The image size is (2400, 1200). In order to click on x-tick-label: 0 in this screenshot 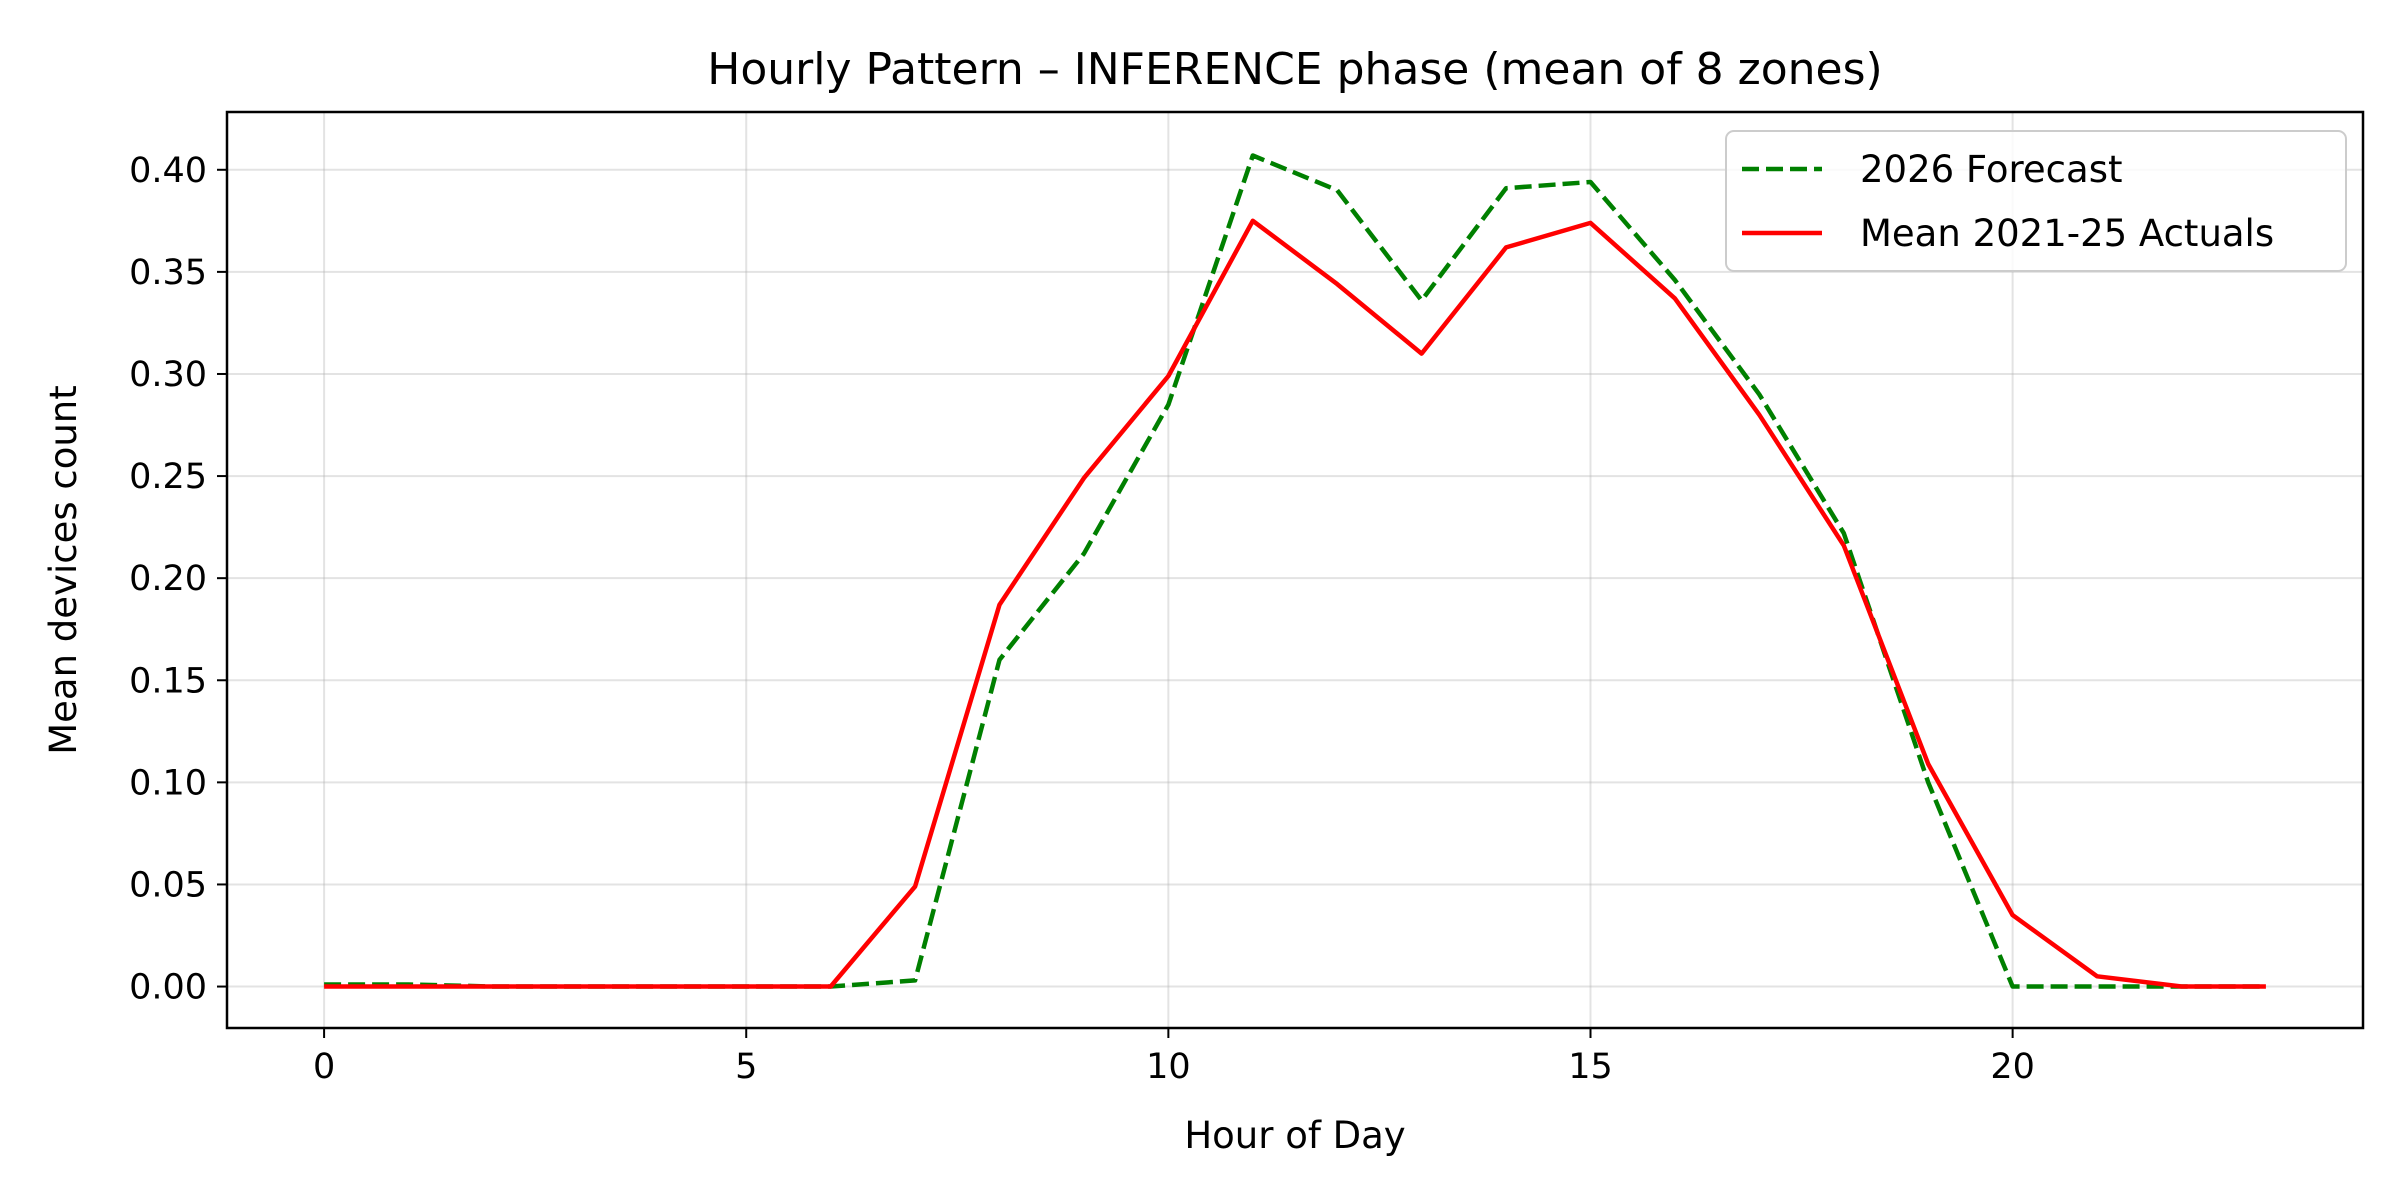, I will do `click(324, 1067)`.